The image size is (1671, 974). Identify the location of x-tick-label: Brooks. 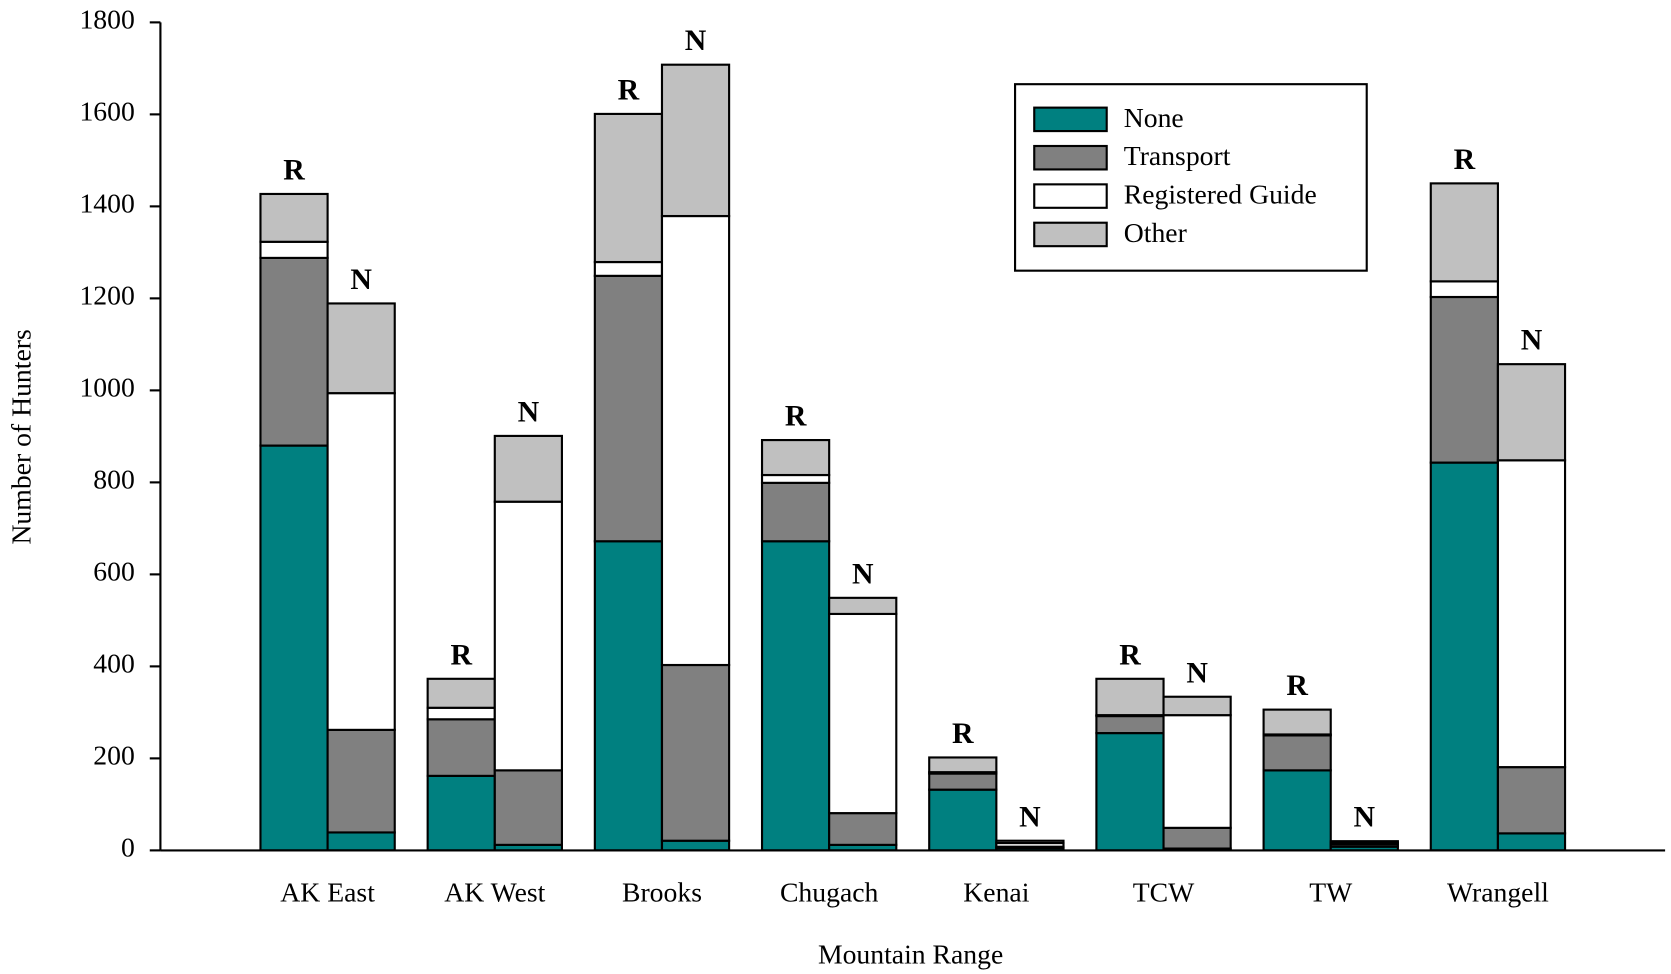
(662, 892).